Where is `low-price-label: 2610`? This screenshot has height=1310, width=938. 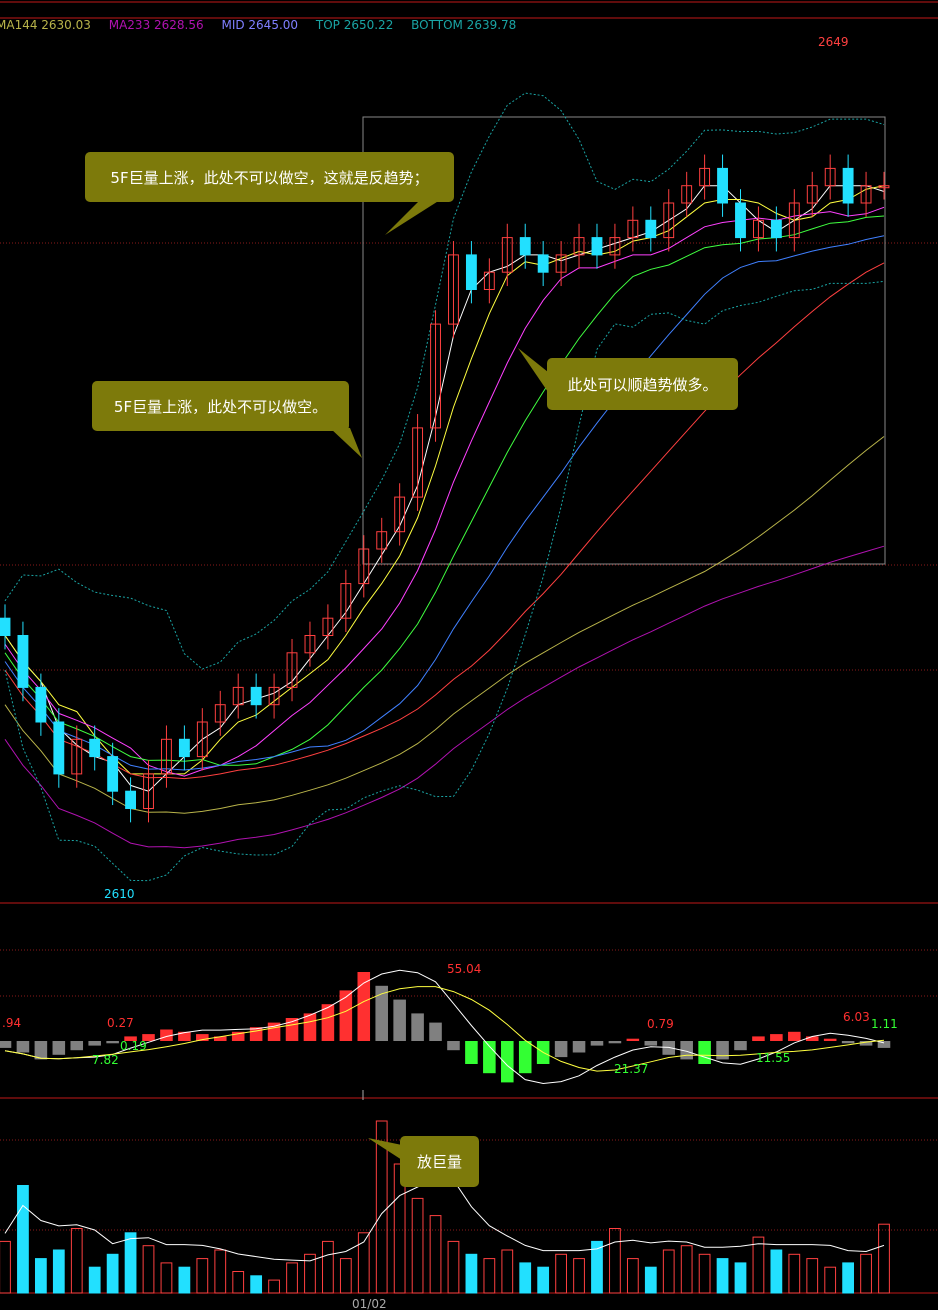 low-price-label: 2610 is located at coordinates (119, 894).